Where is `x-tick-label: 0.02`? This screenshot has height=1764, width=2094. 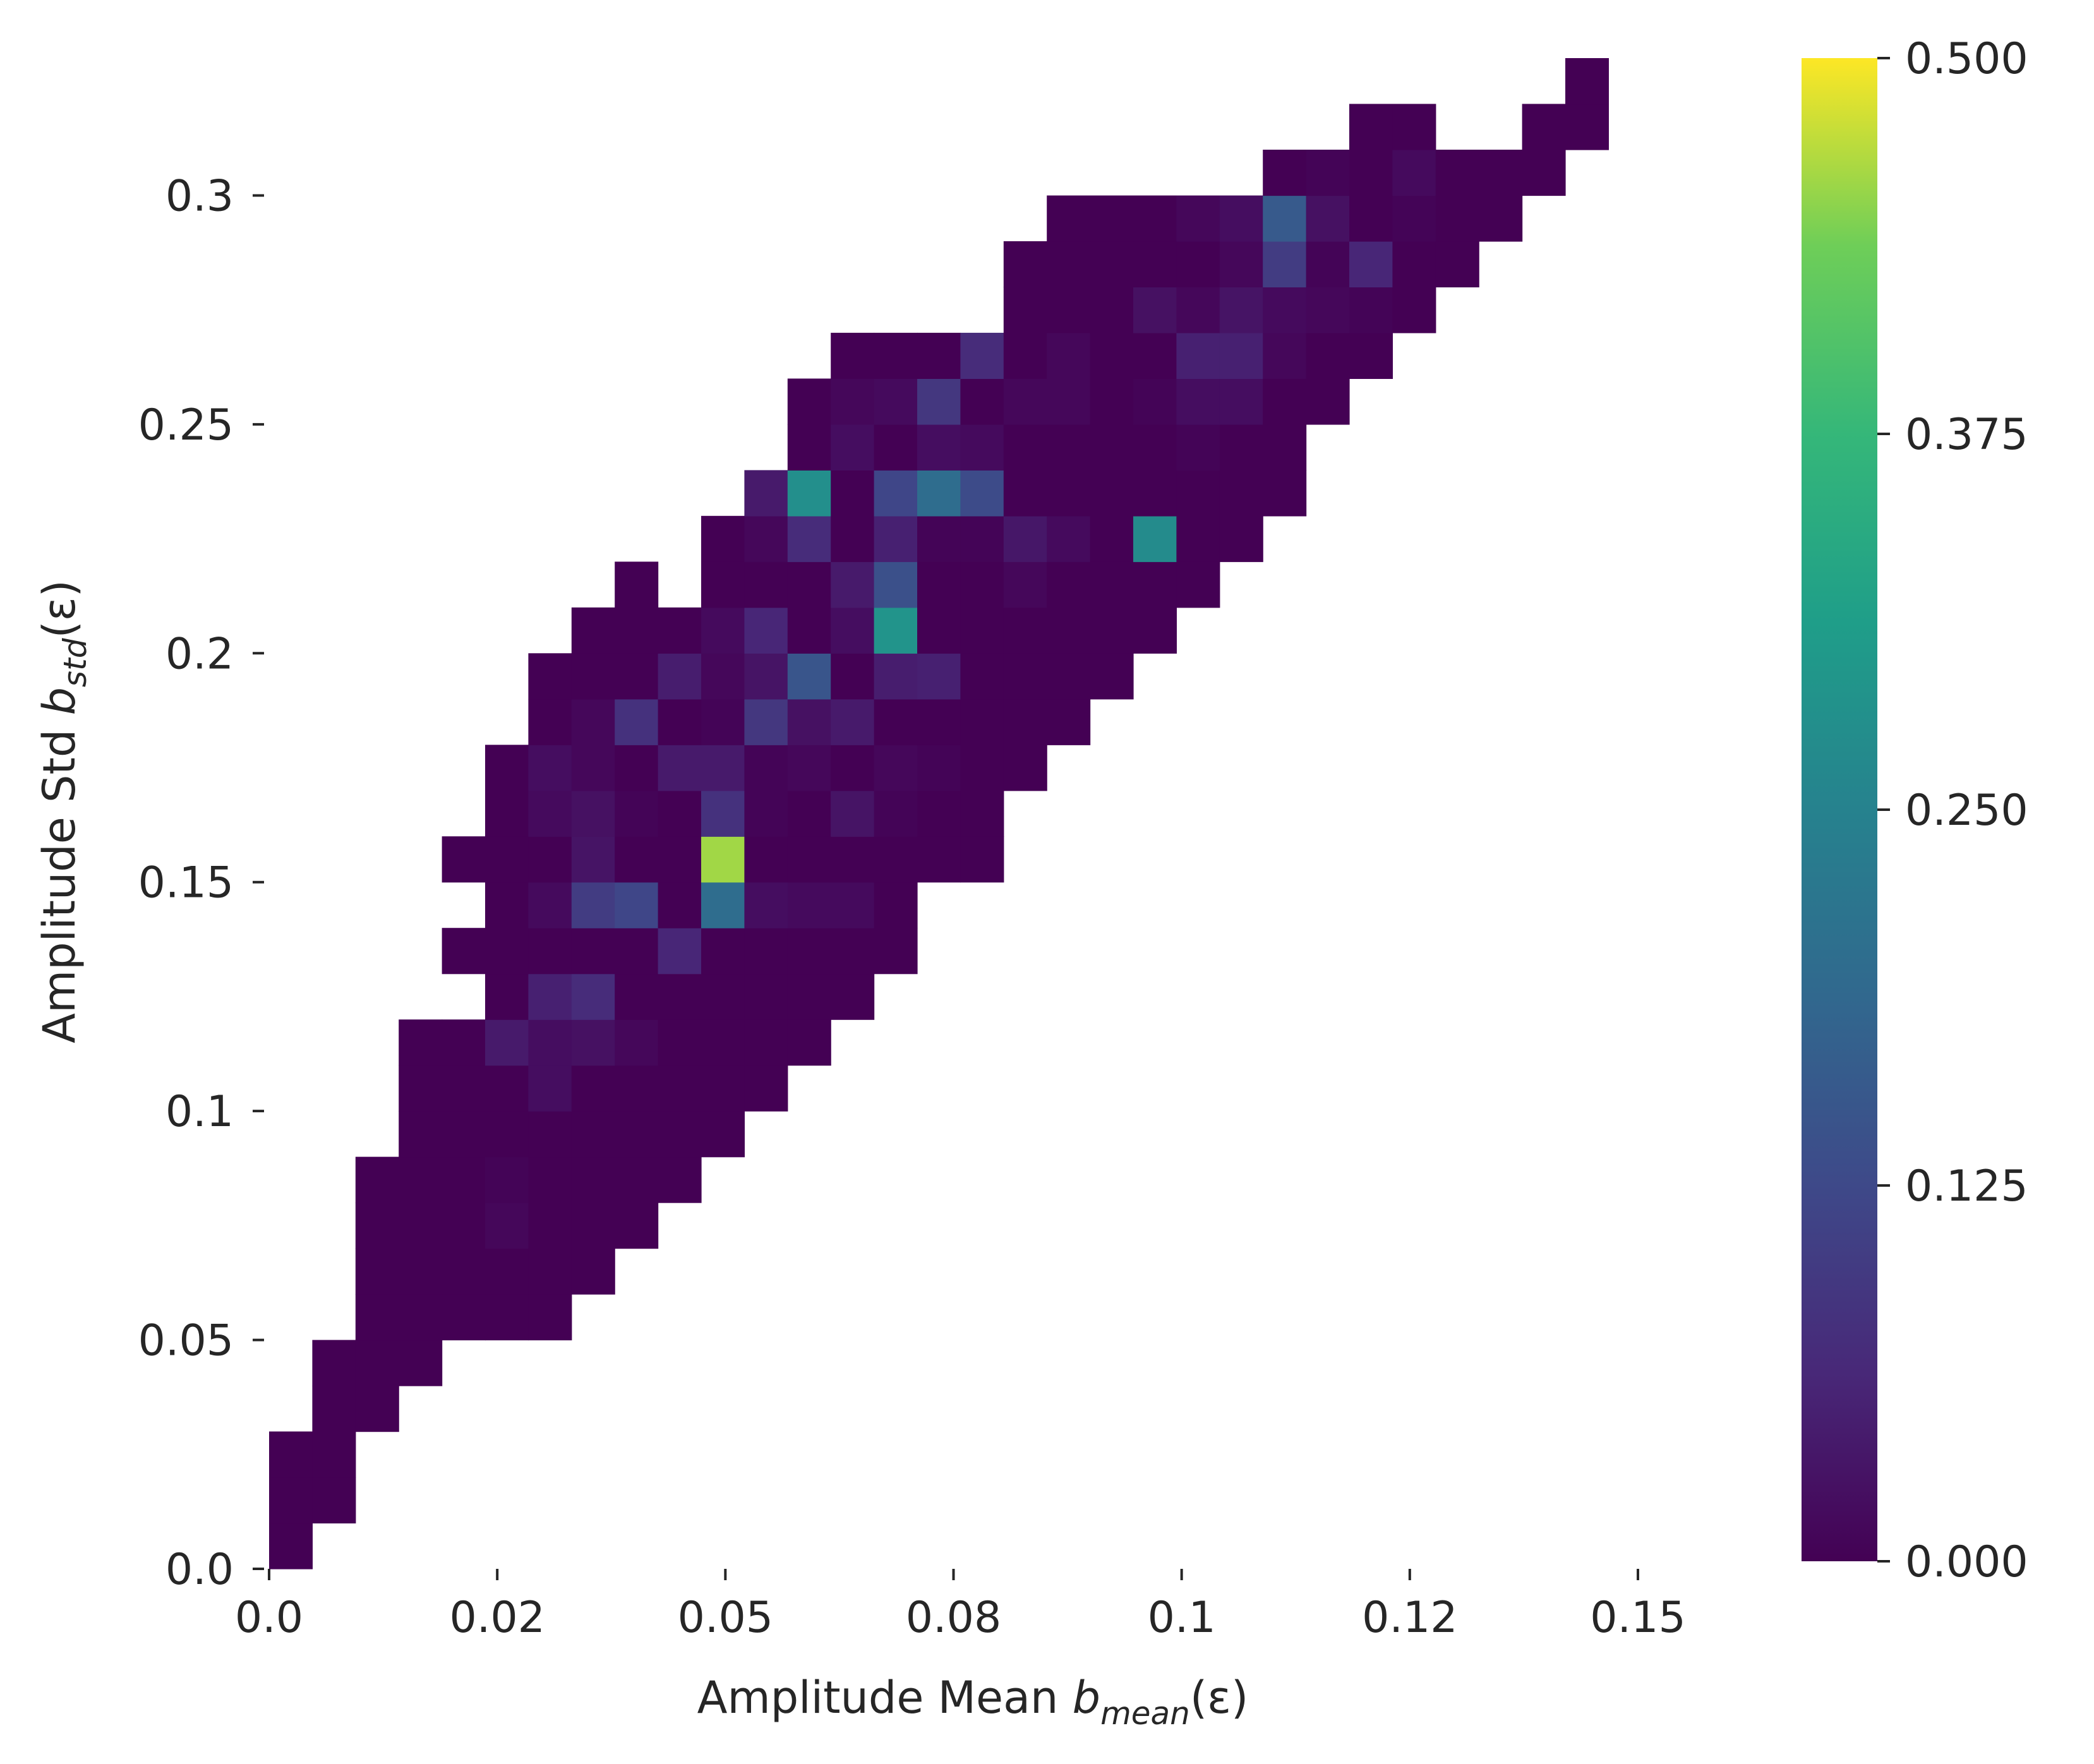
x-tick-label: 0.02 is located at coordinates (497, 1618).